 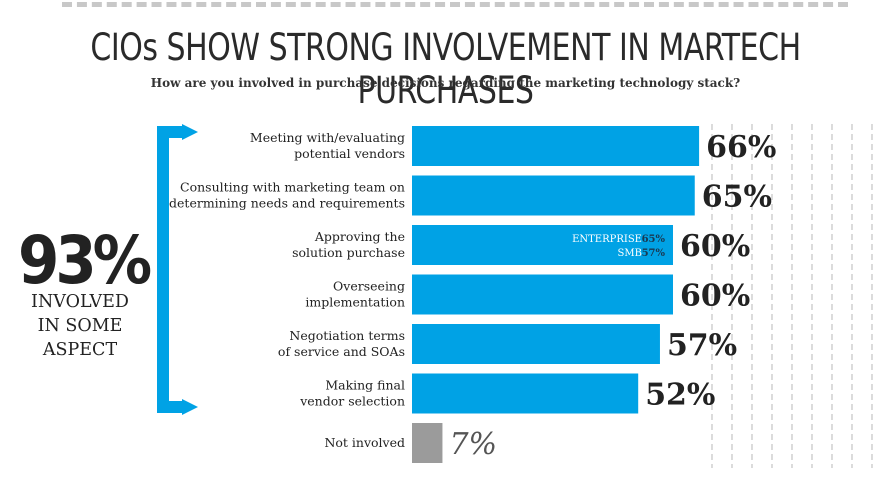 What do you see at coordinates (85, 260) in the screenshot?
I see `summary-value: 93%` at bounding box center [85, 260].